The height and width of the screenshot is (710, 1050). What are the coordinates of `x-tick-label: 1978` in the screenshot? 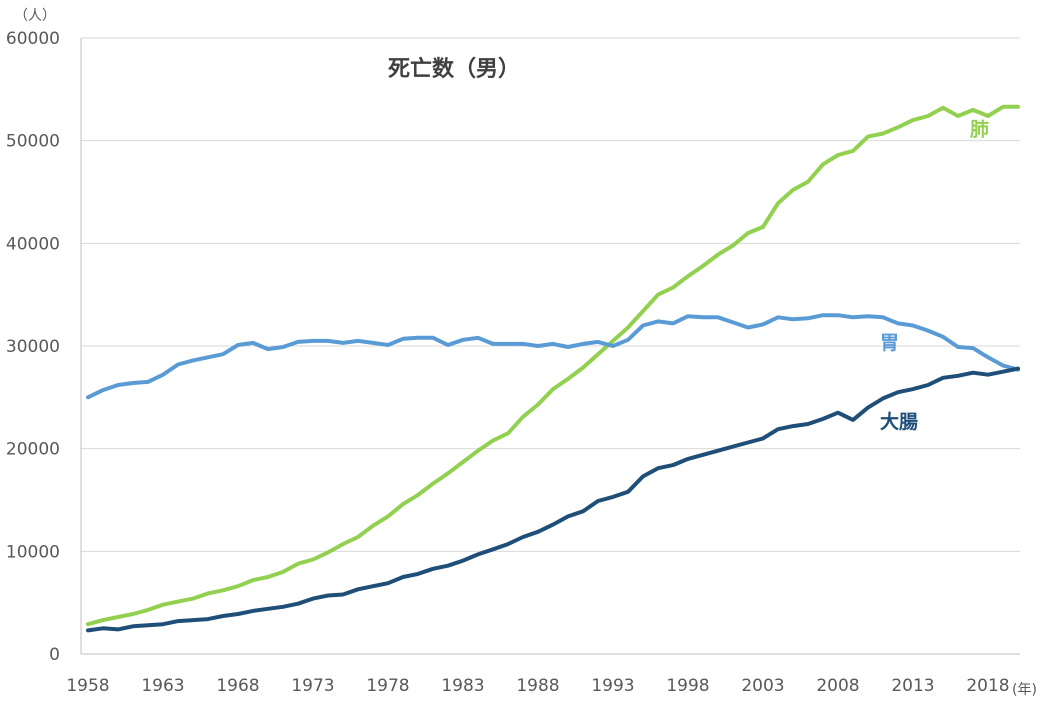 It's located at (387, 686).